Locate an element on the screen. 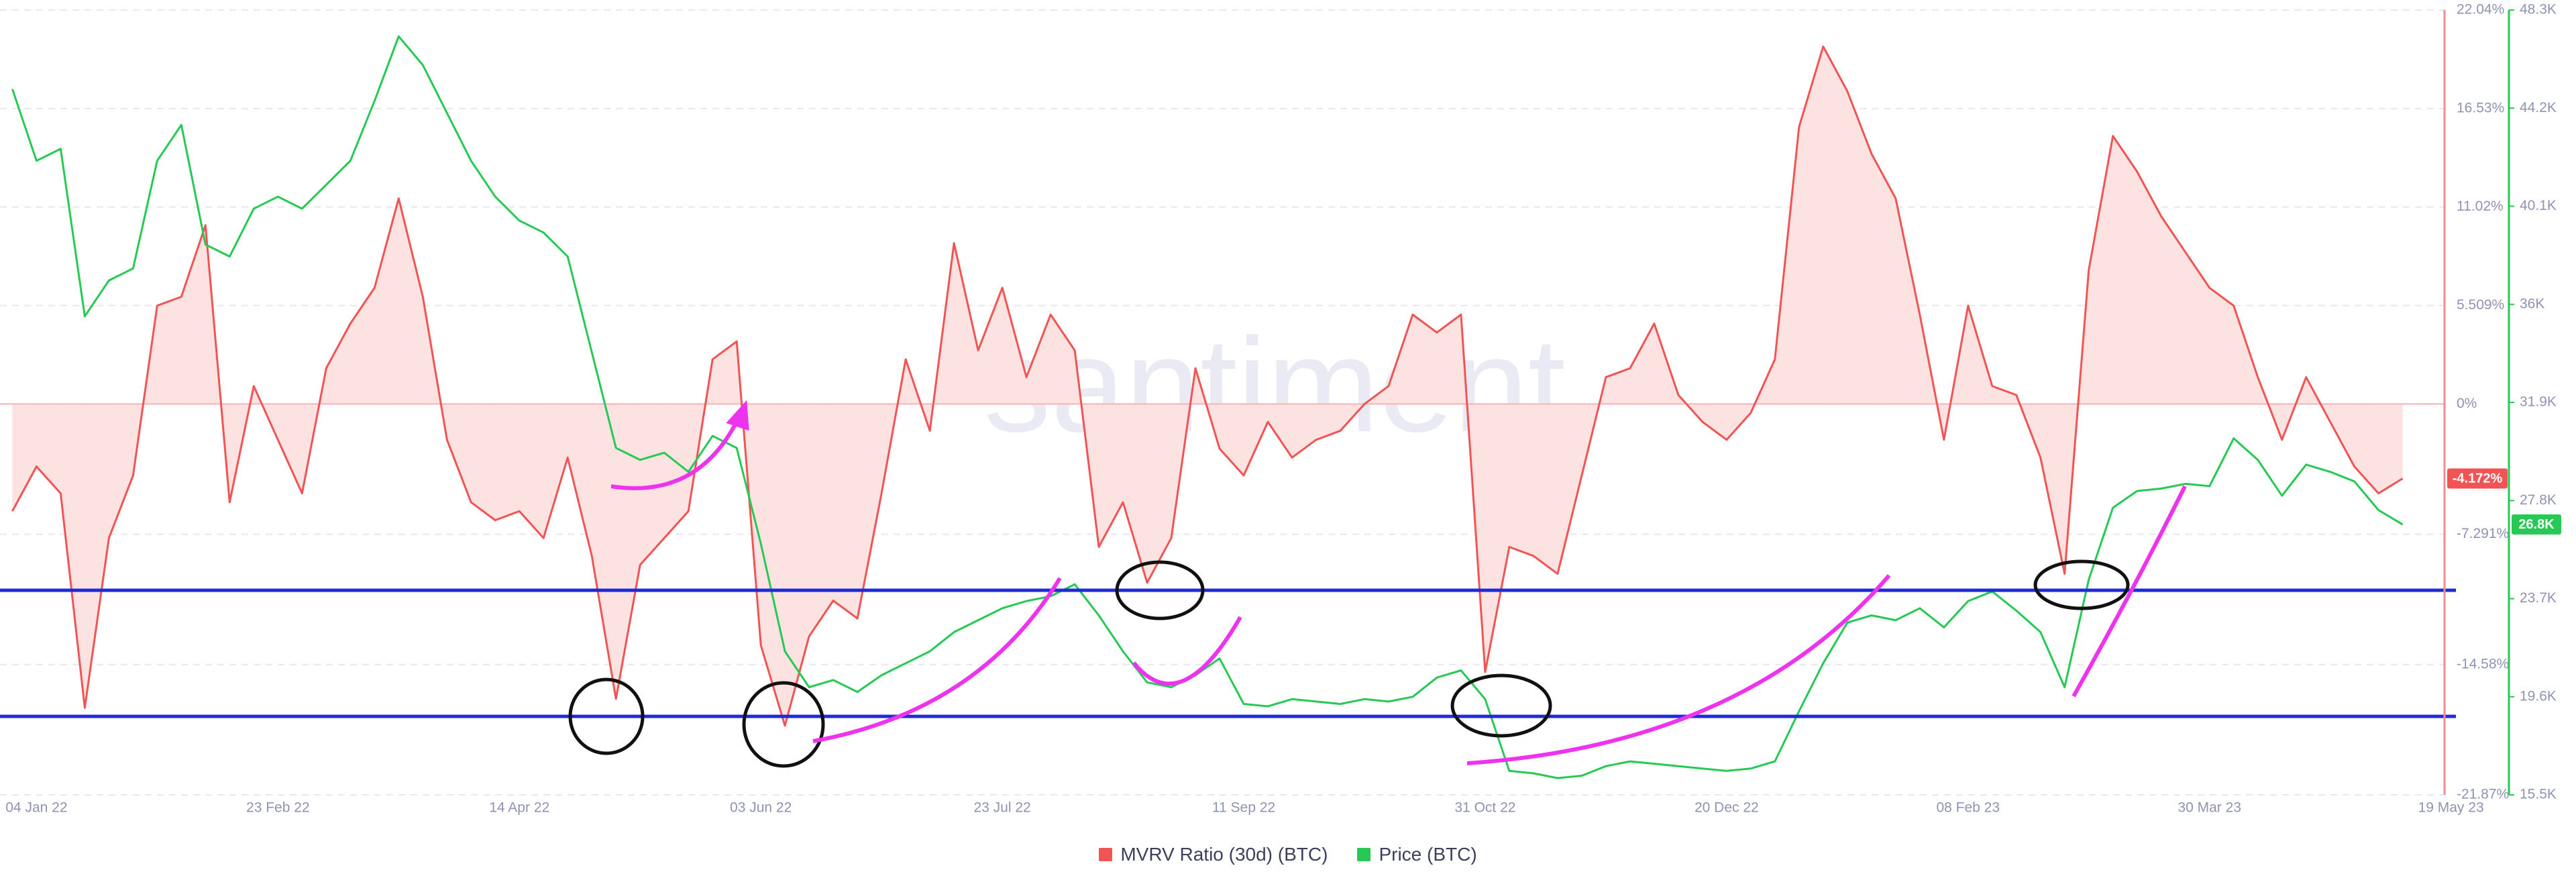  arrow-head is located at coordinates (737, 415).